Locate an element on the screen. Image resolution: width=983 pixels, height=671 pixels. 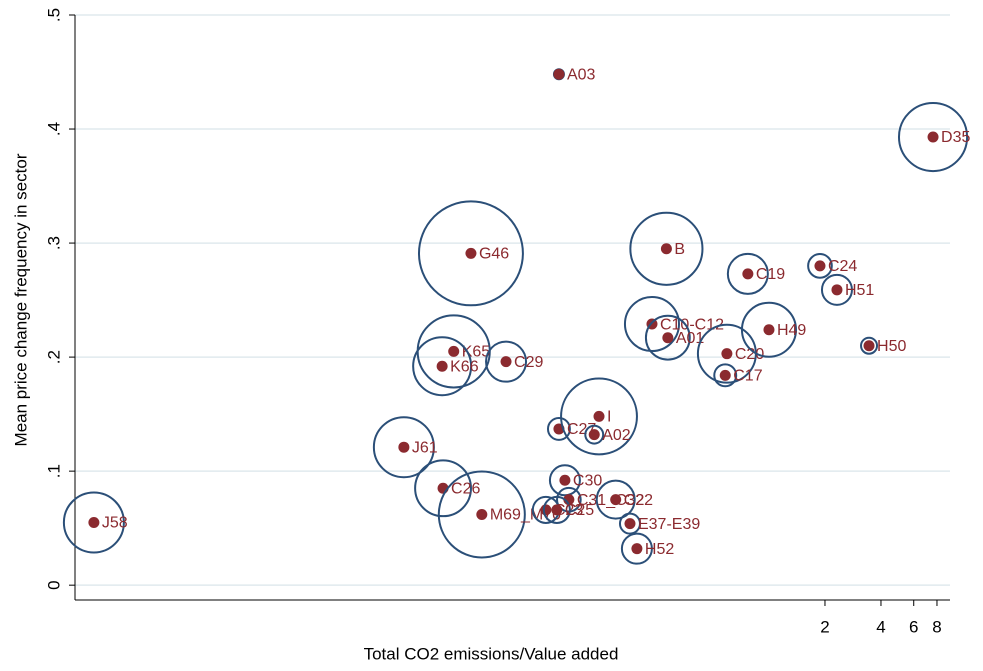
point-label: D35 is located at coordinates (955, 137).